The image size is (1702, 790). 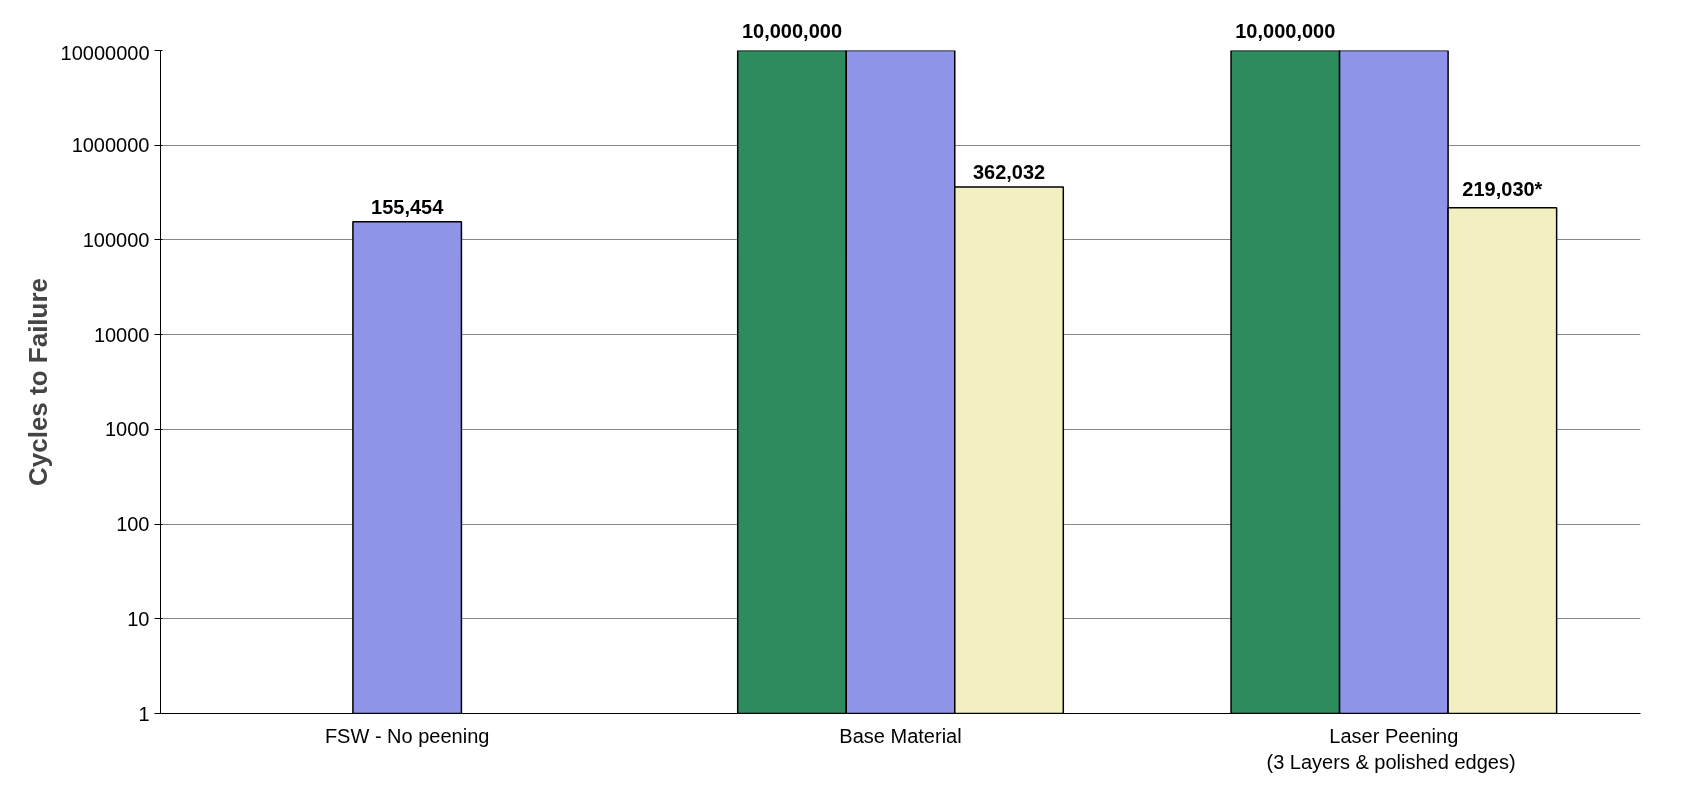 What do you see at coordinates (1502, 188) in the screenshot?
I see `data-label: 219,030*` at bounding box center [1502, 188].